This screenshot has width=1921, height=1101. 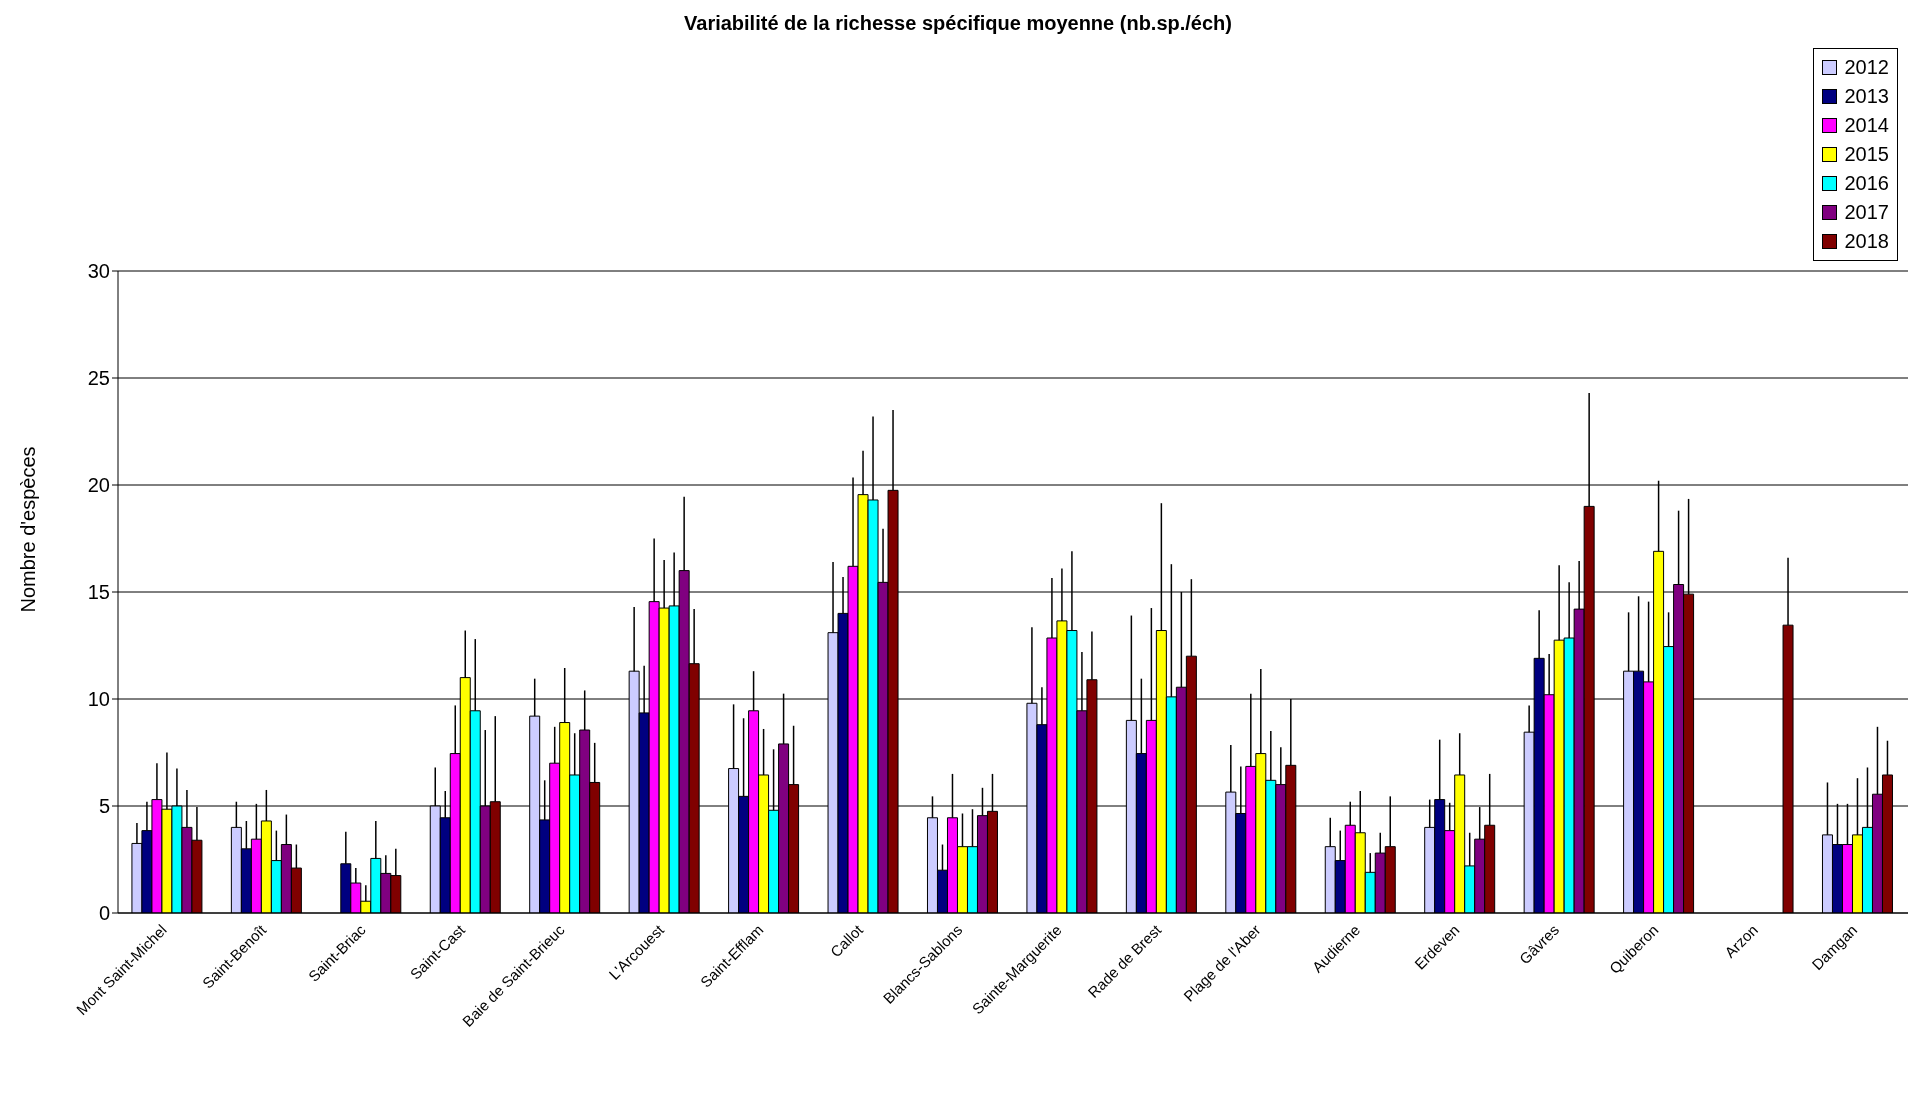 What do you see at coordinates (104, 913) in the screenshot?
I see `y-tick-label: 0` at bounding box center [104, 913].